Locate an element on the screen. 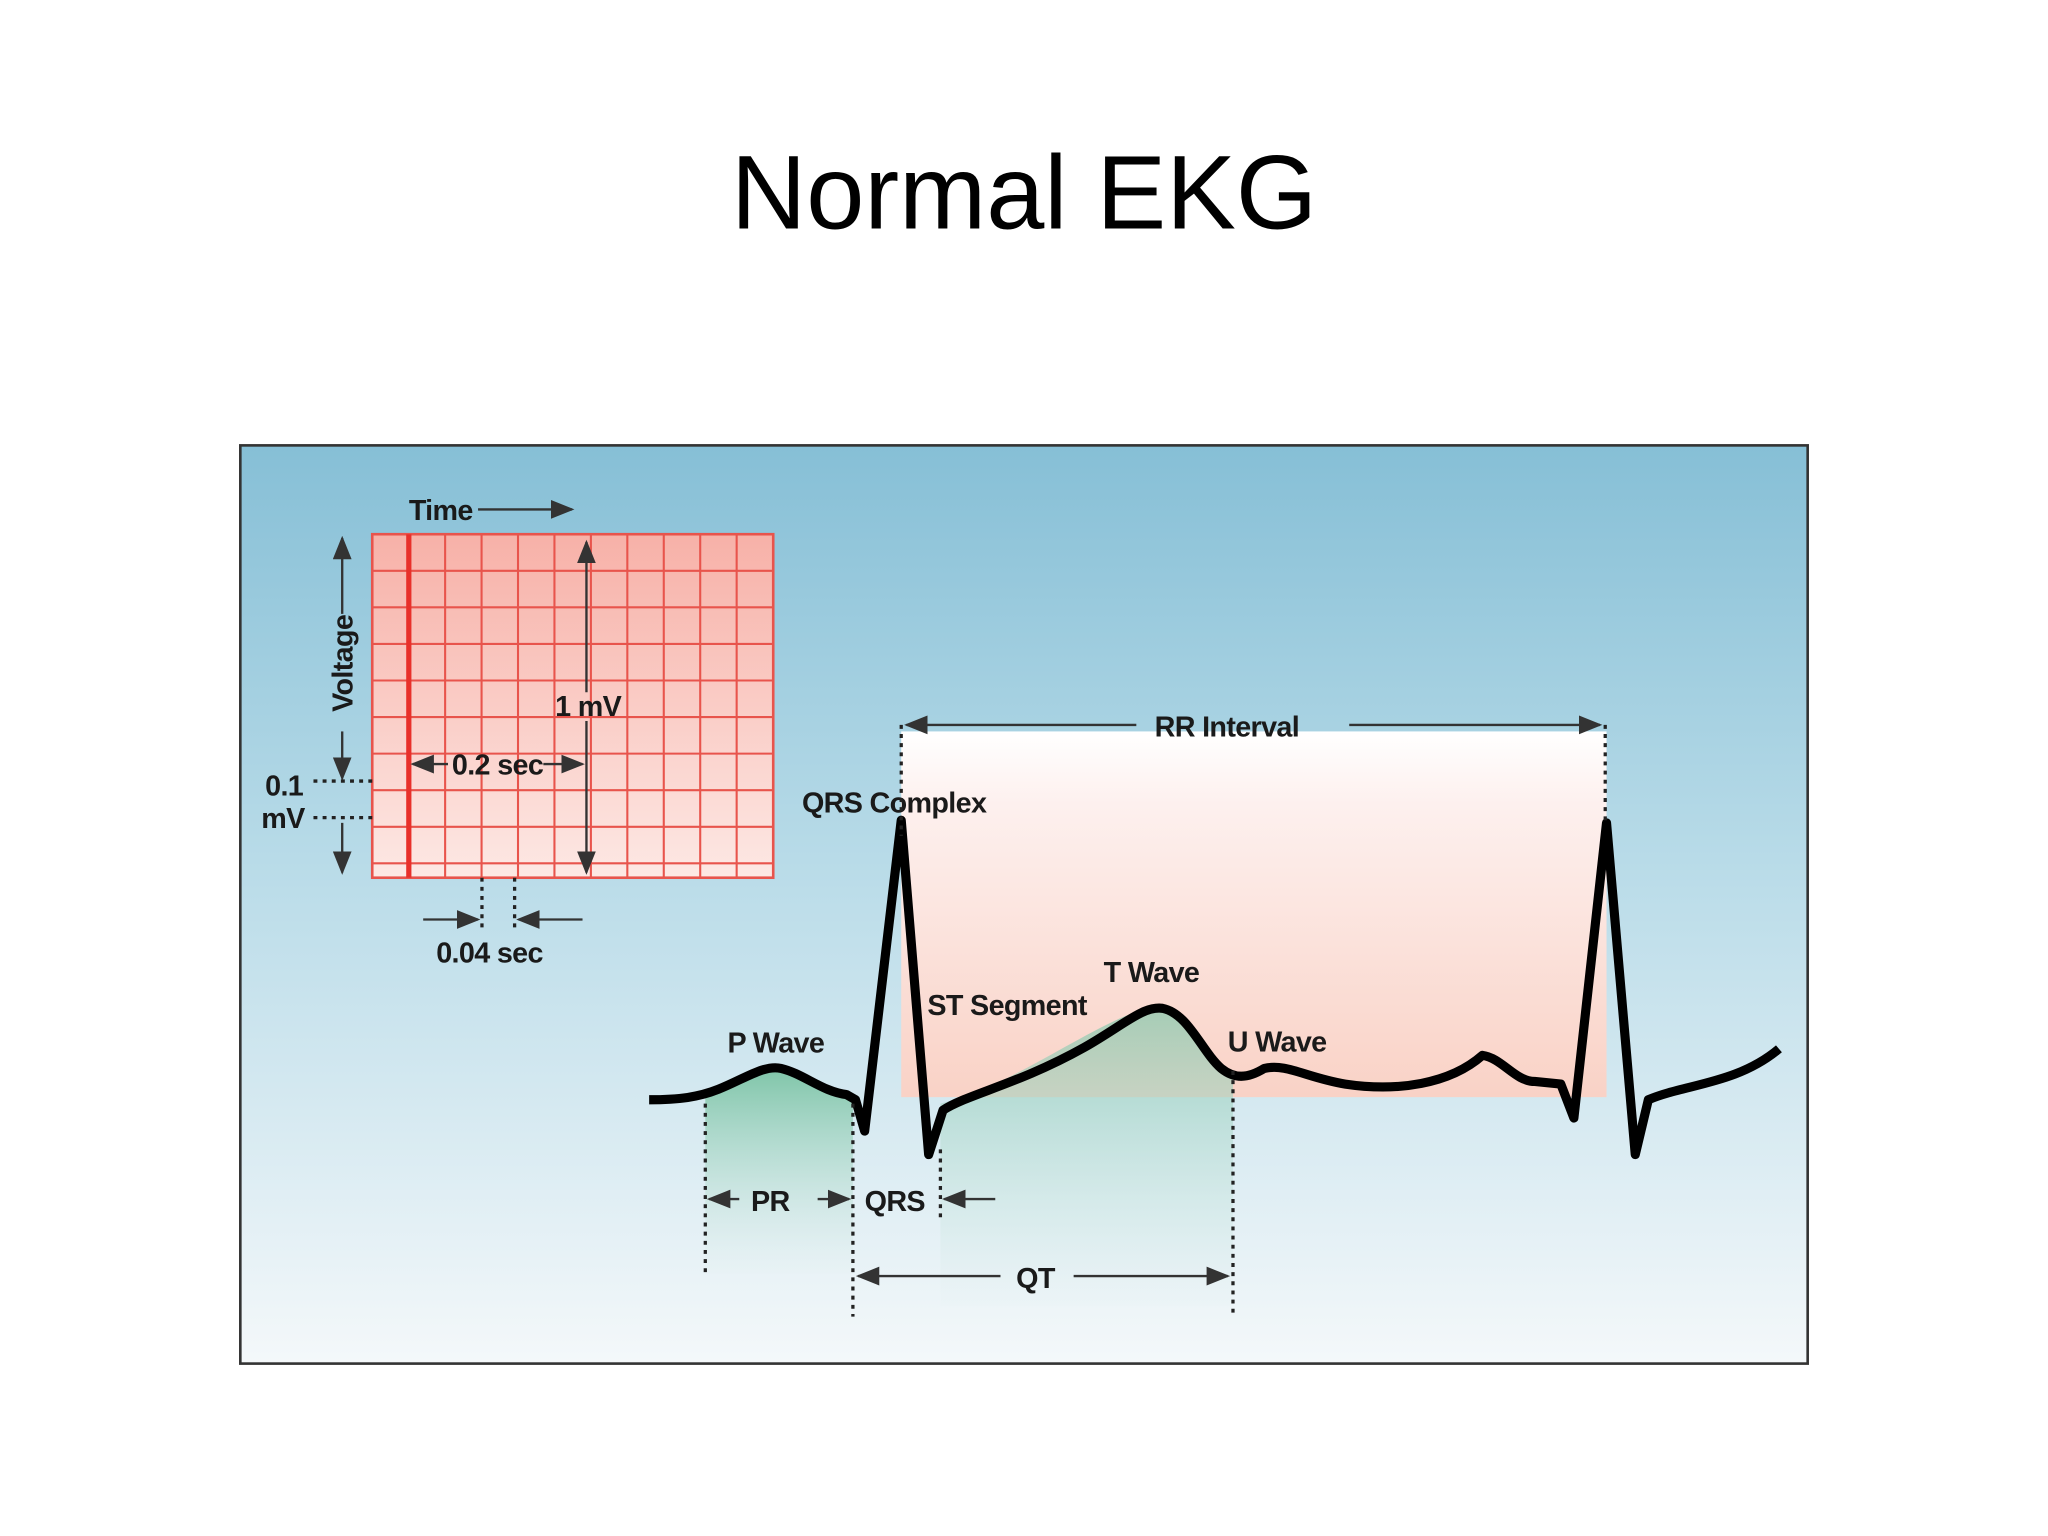 Image resolution: width=2048 pixels, height=1536 pixels. qrs-complex-label: QRS Complex is located at coordinates (894, 803).